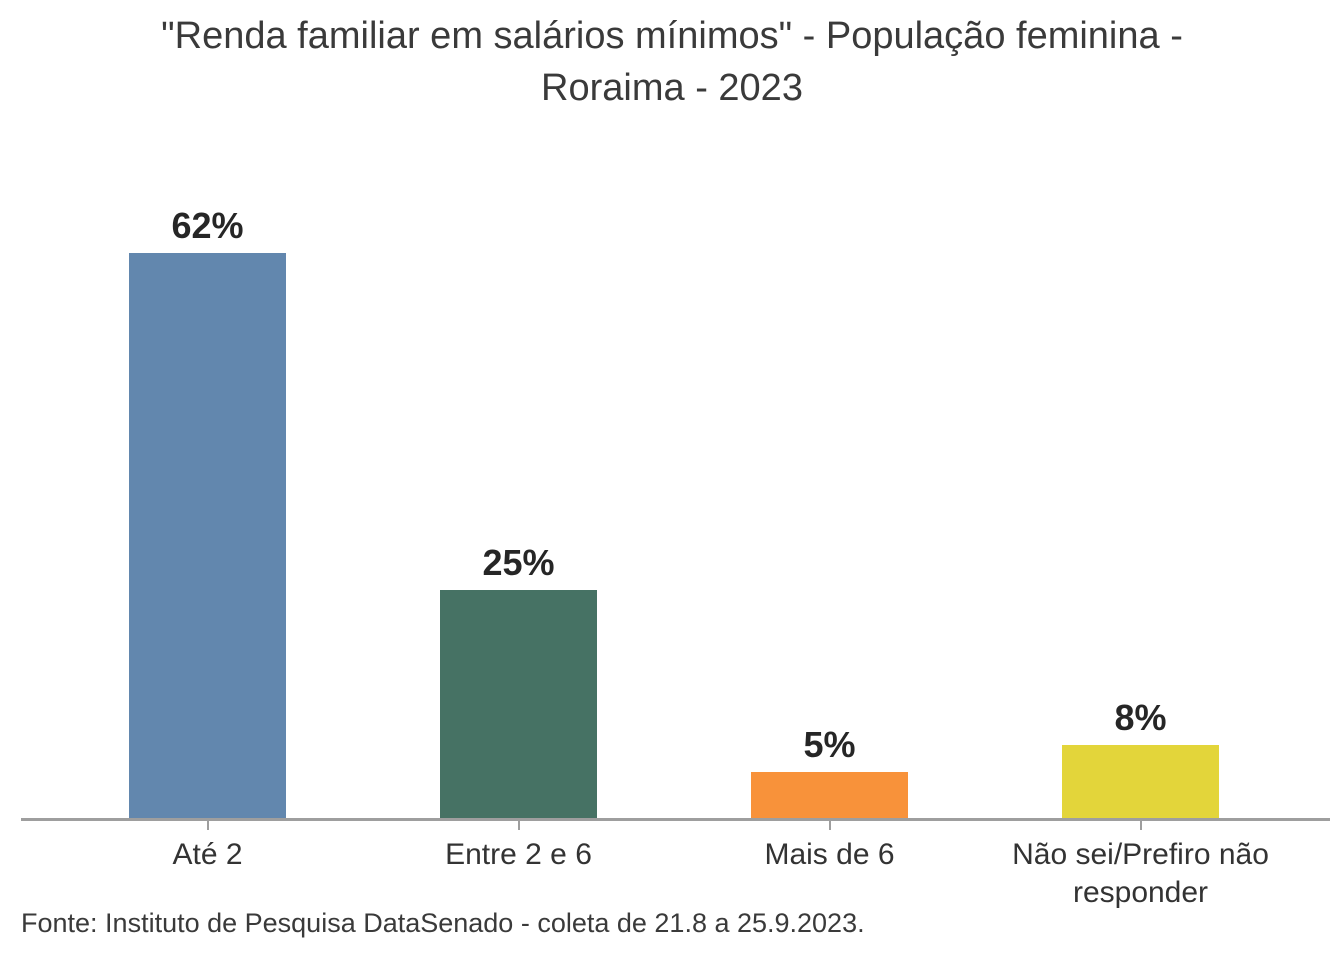 Image resolution: width=1344 pixels, height=960 pixels. I want to click on bar-value-label: 5%, so click(829, 745).